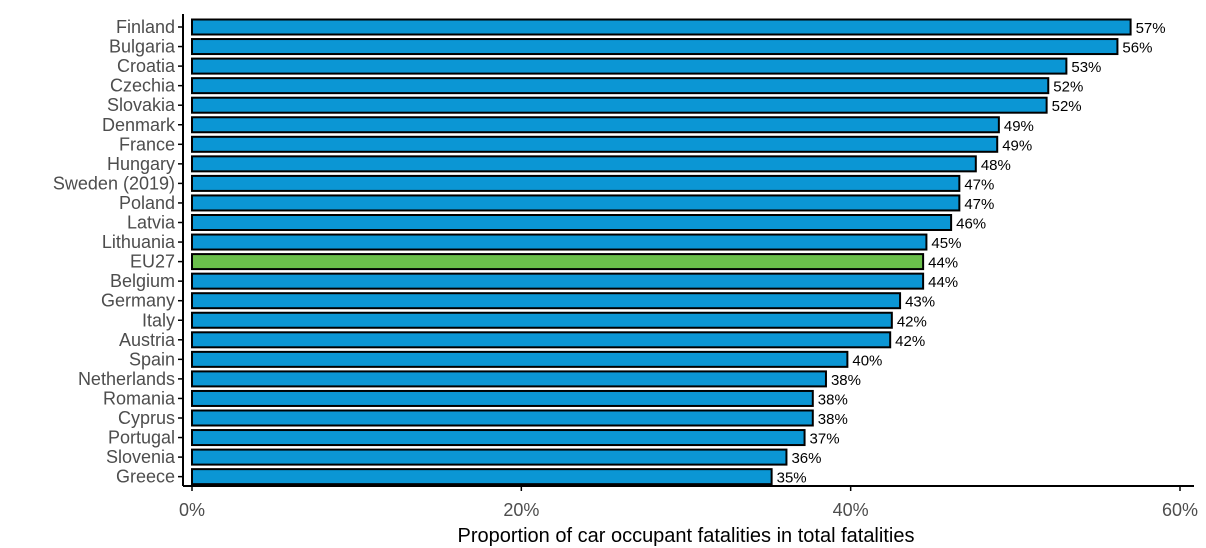  What do you see at coordinates (521, 510) in the screenshot?
I see `x-tick-label: 20%` at bounding box center [521, 510].